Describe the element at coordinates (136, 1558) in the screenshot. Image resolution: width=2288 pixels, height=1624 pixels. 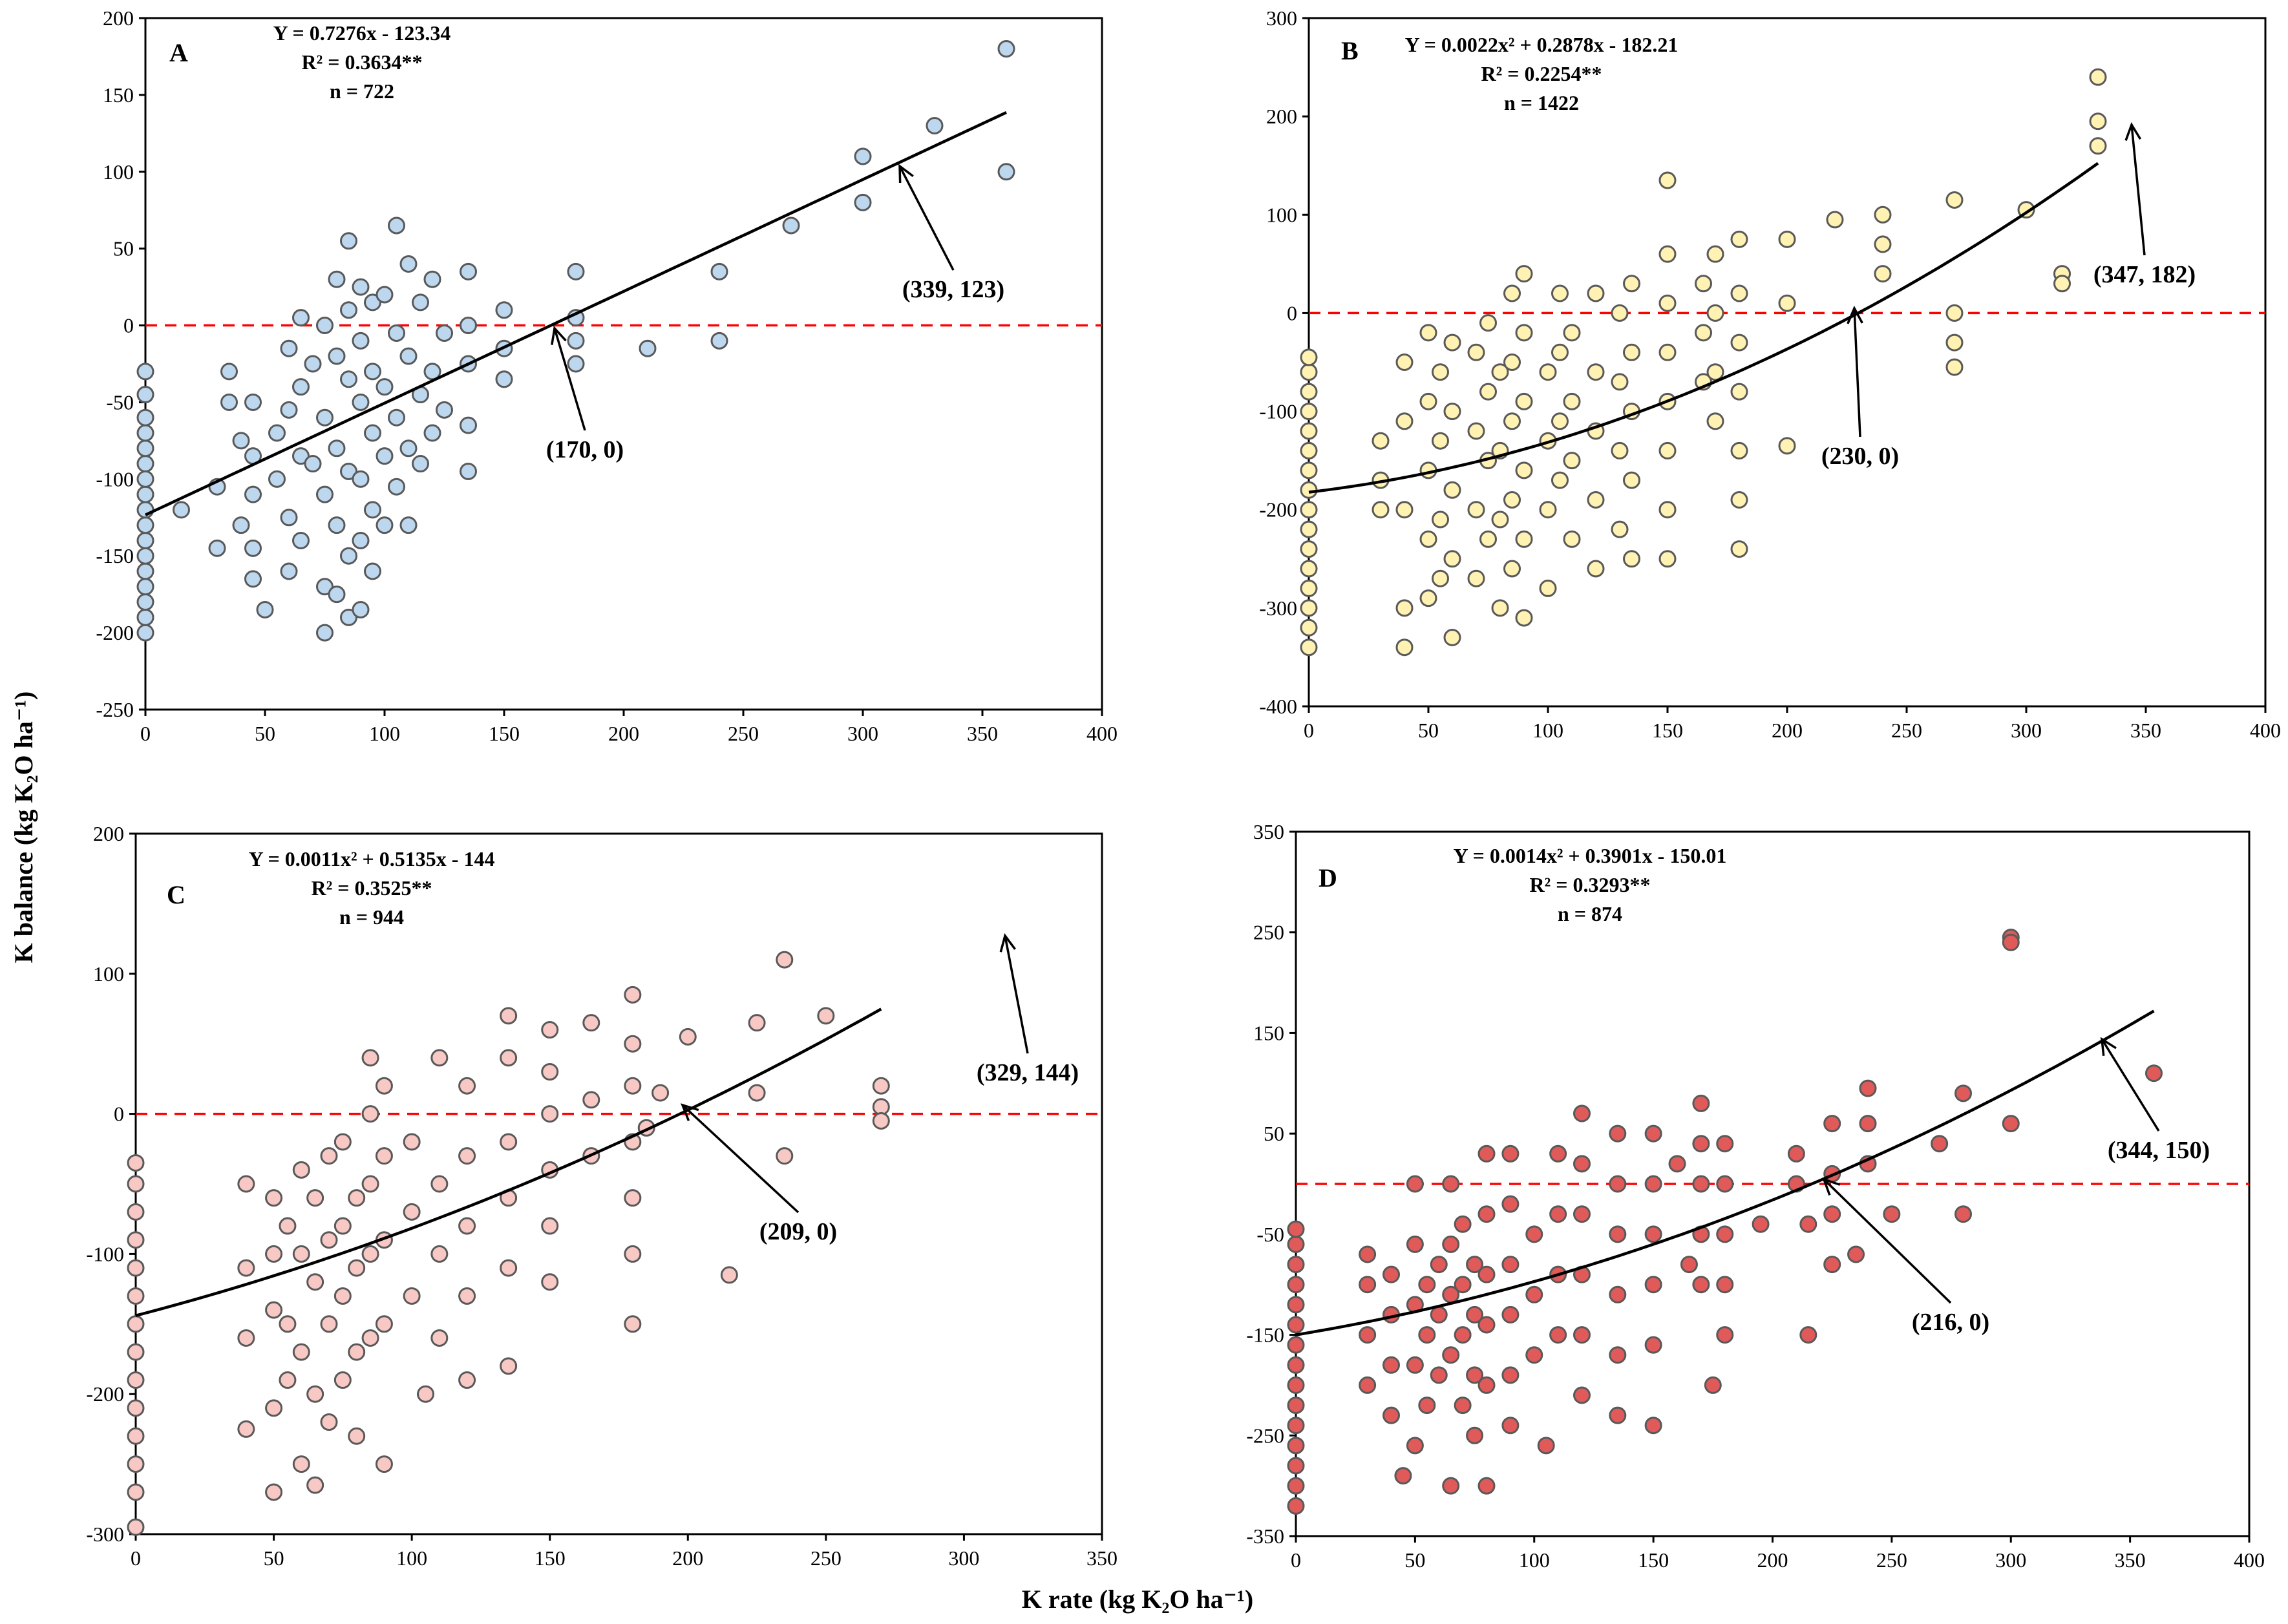
I see `x-tick-label: 0` at that location.